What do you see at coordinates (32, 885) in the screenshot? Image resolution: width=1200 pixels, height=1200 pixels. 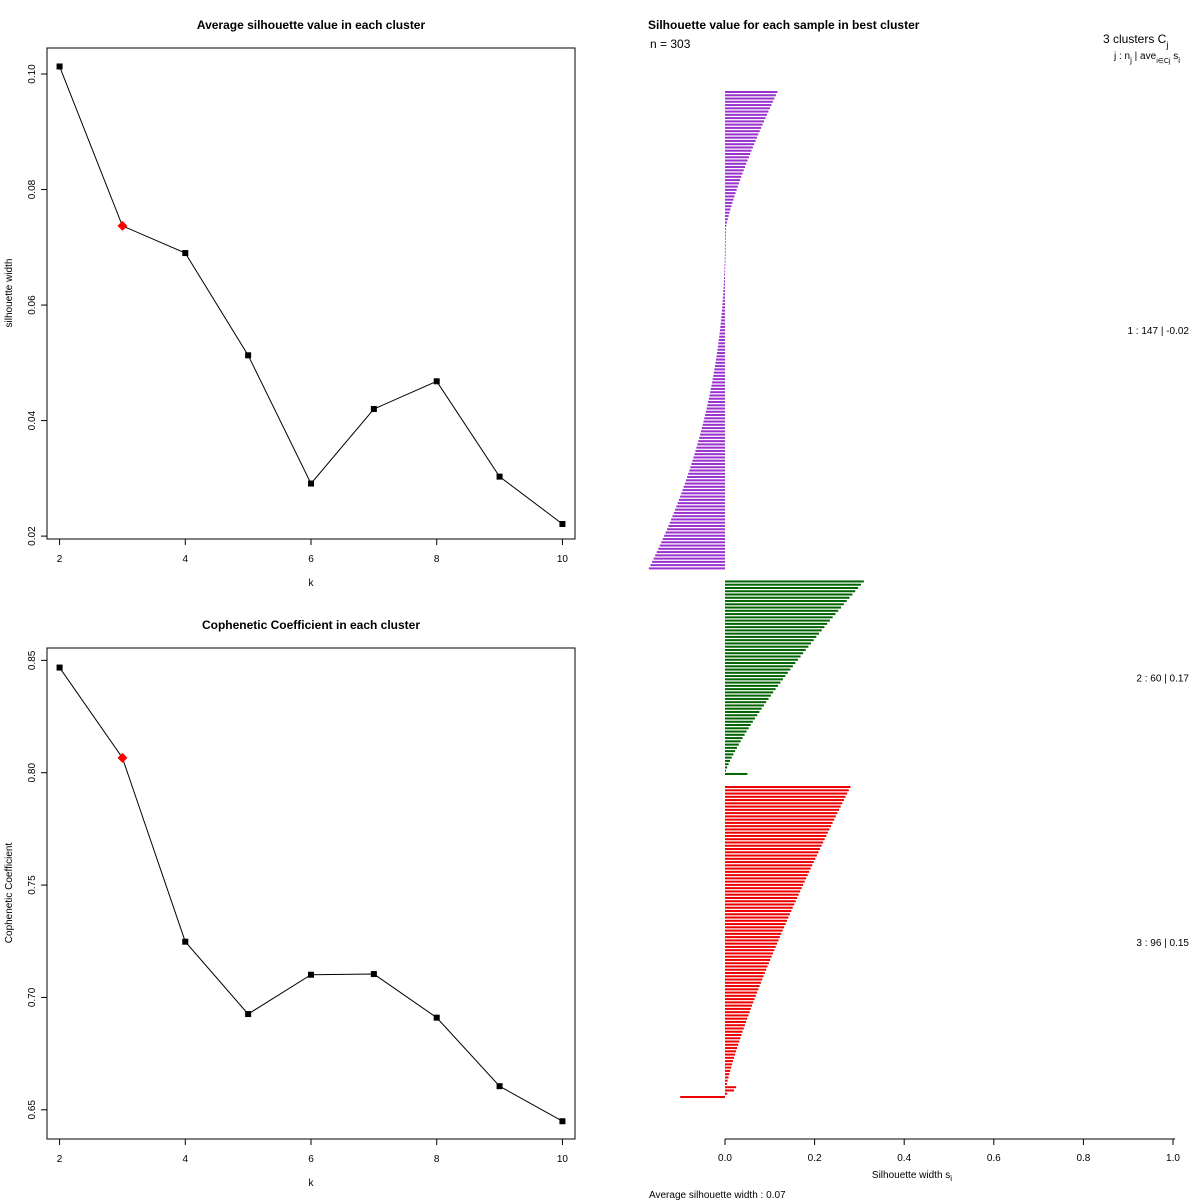 I see `y-tick-label: 0.75` at bounding box center [32, 885].